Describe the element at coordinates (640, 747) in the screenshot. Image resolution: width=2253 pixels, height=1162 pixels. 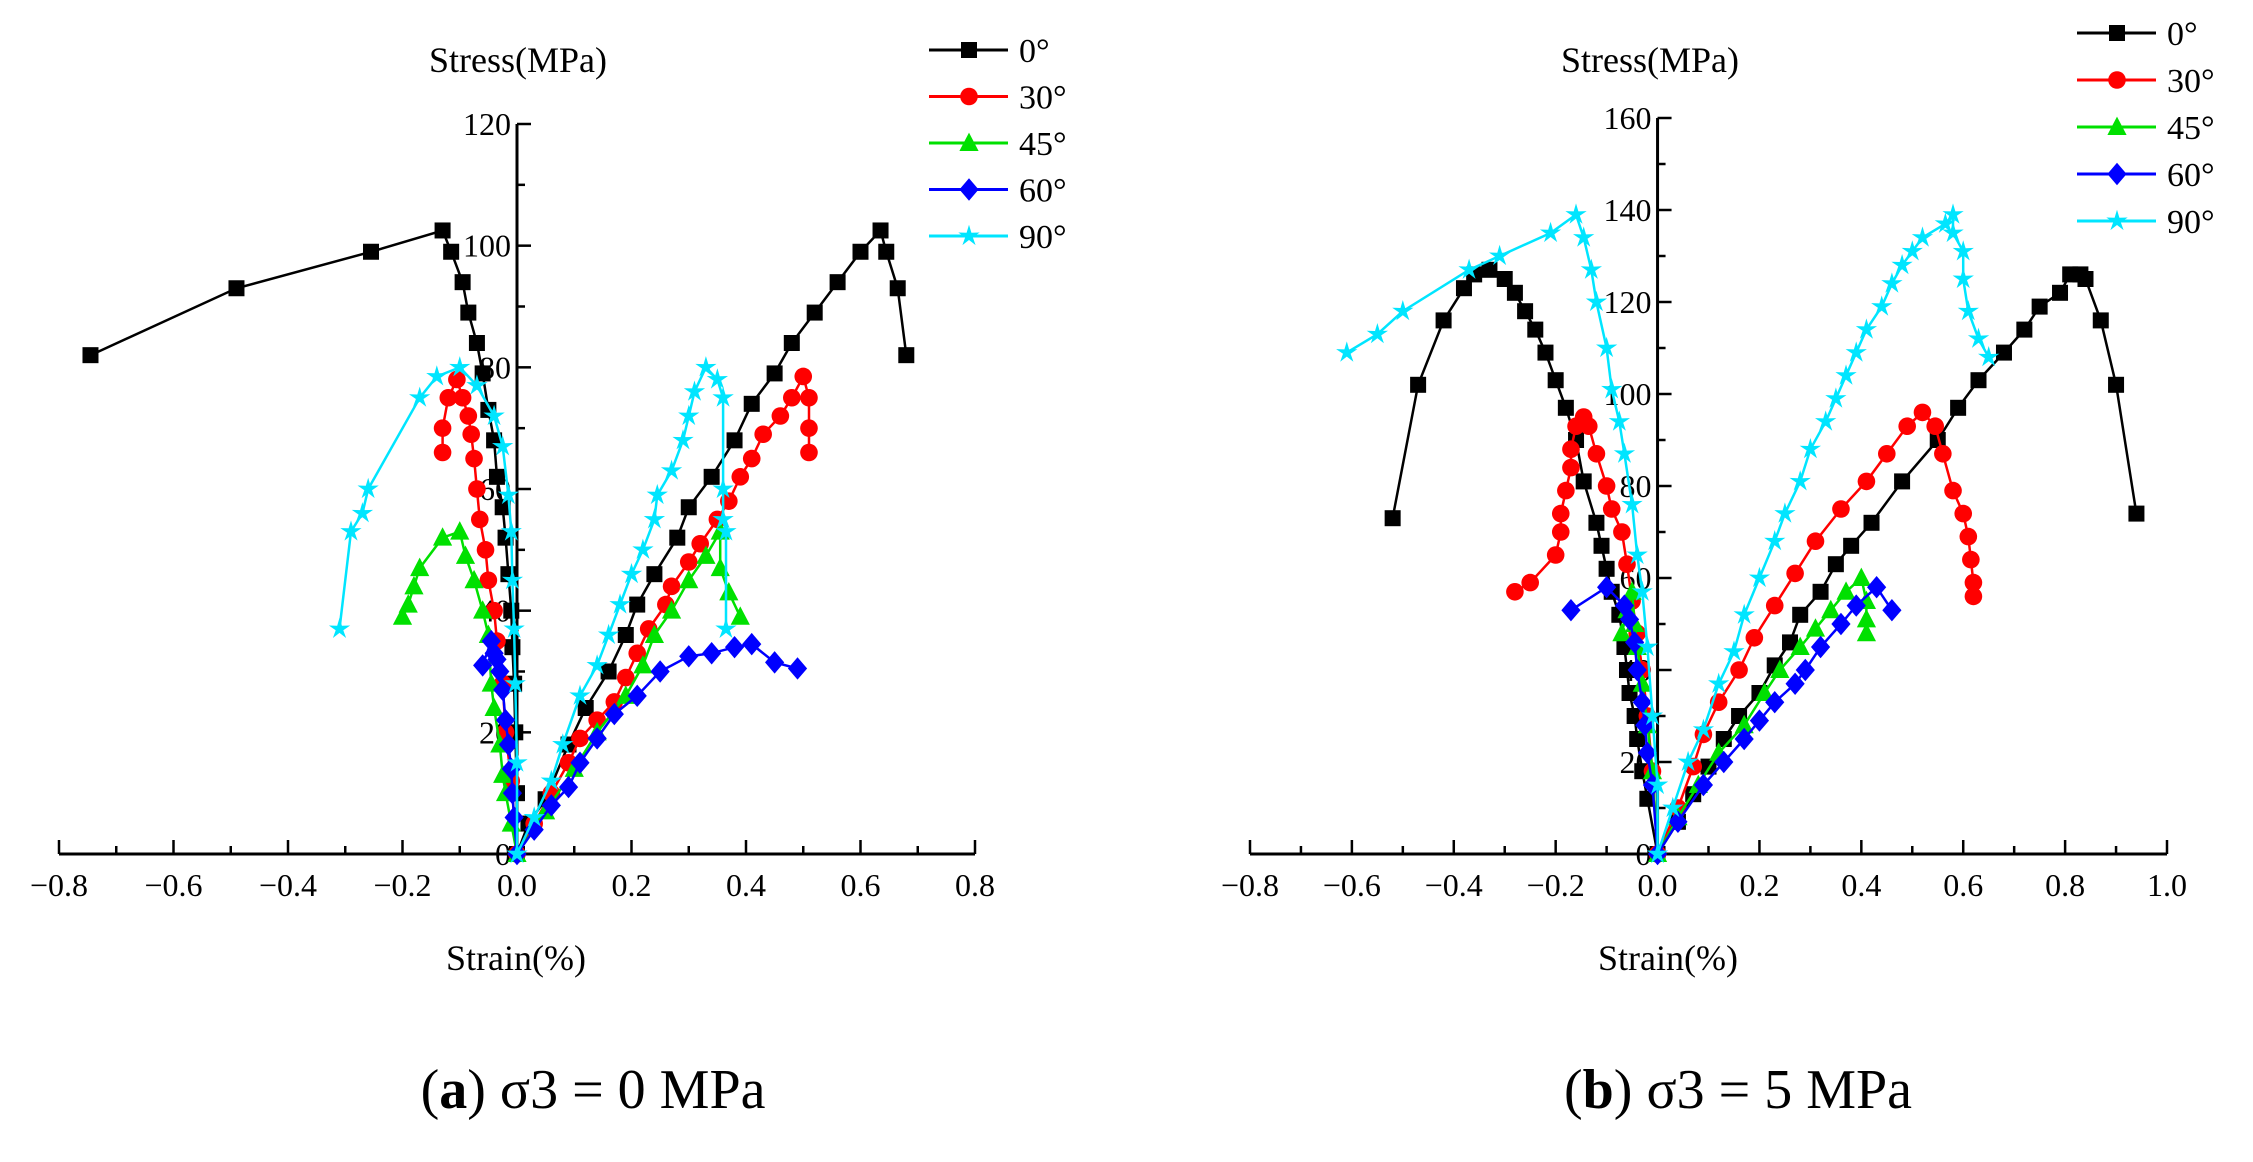
I see `series-60deg` at that location.